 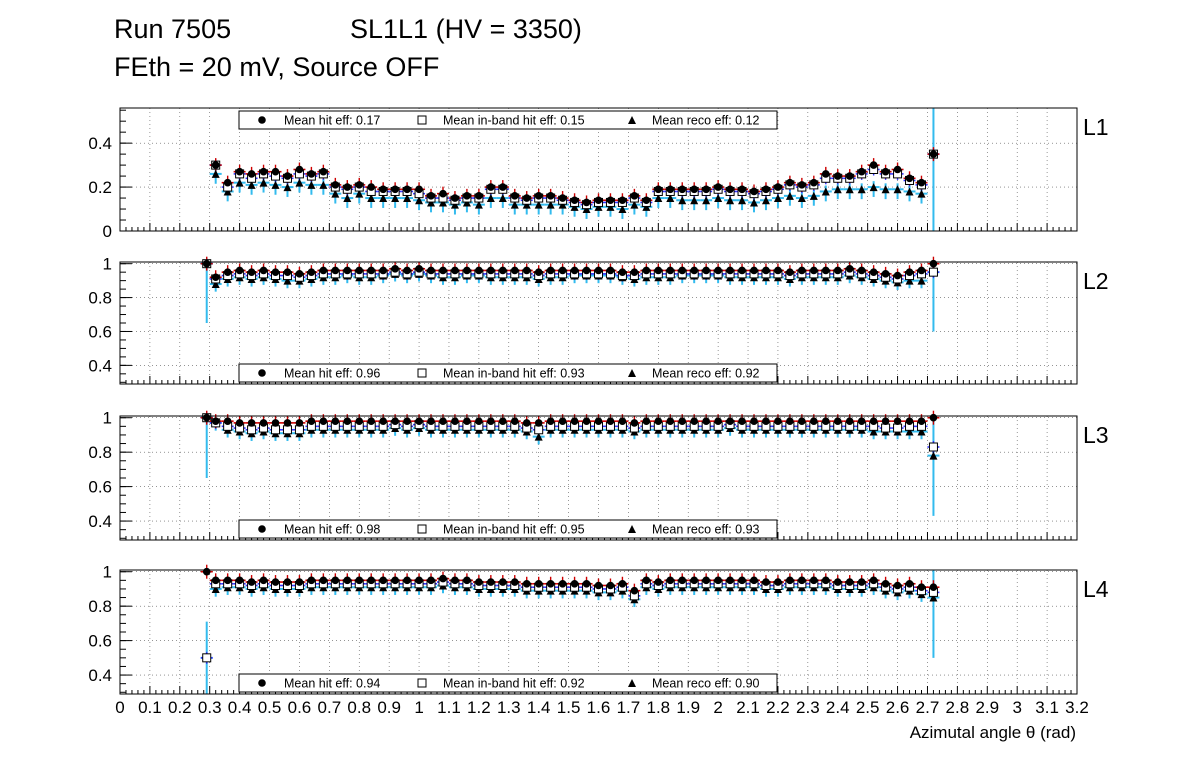 What do you see at coordinates (539, 707) in the screenshot?
I see `x-tick-label: 1.4` at bounding box center [539, 707].